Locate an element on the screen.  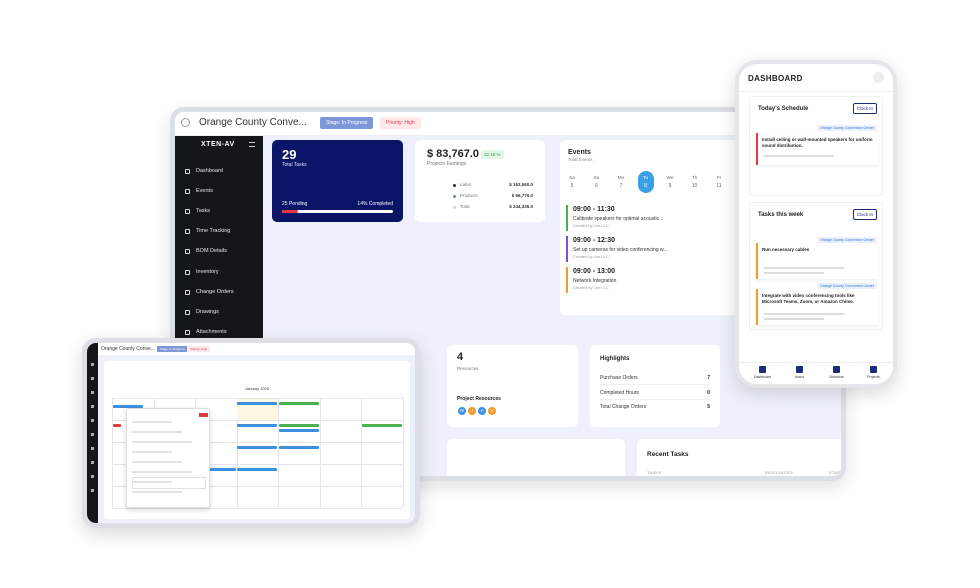
nav-label: Hours is located at coordinates (799, 377).